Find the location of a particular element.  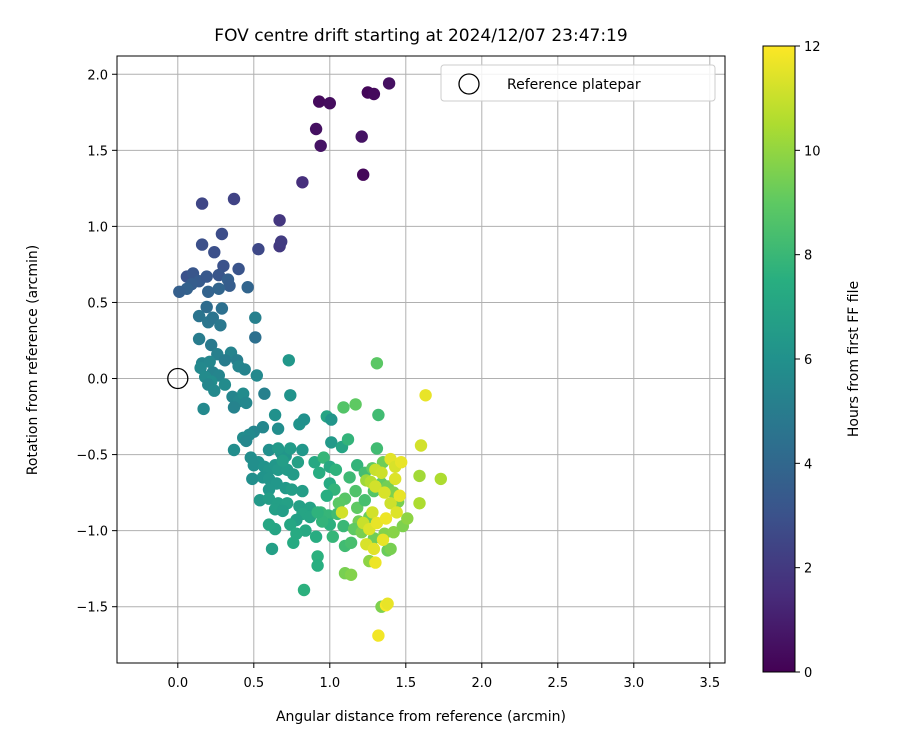

x-axis-ticks: 0.0 0.5 1.0 1.5 2.0 2.5 3.0 3.5 is located at coordinates (443, 677).